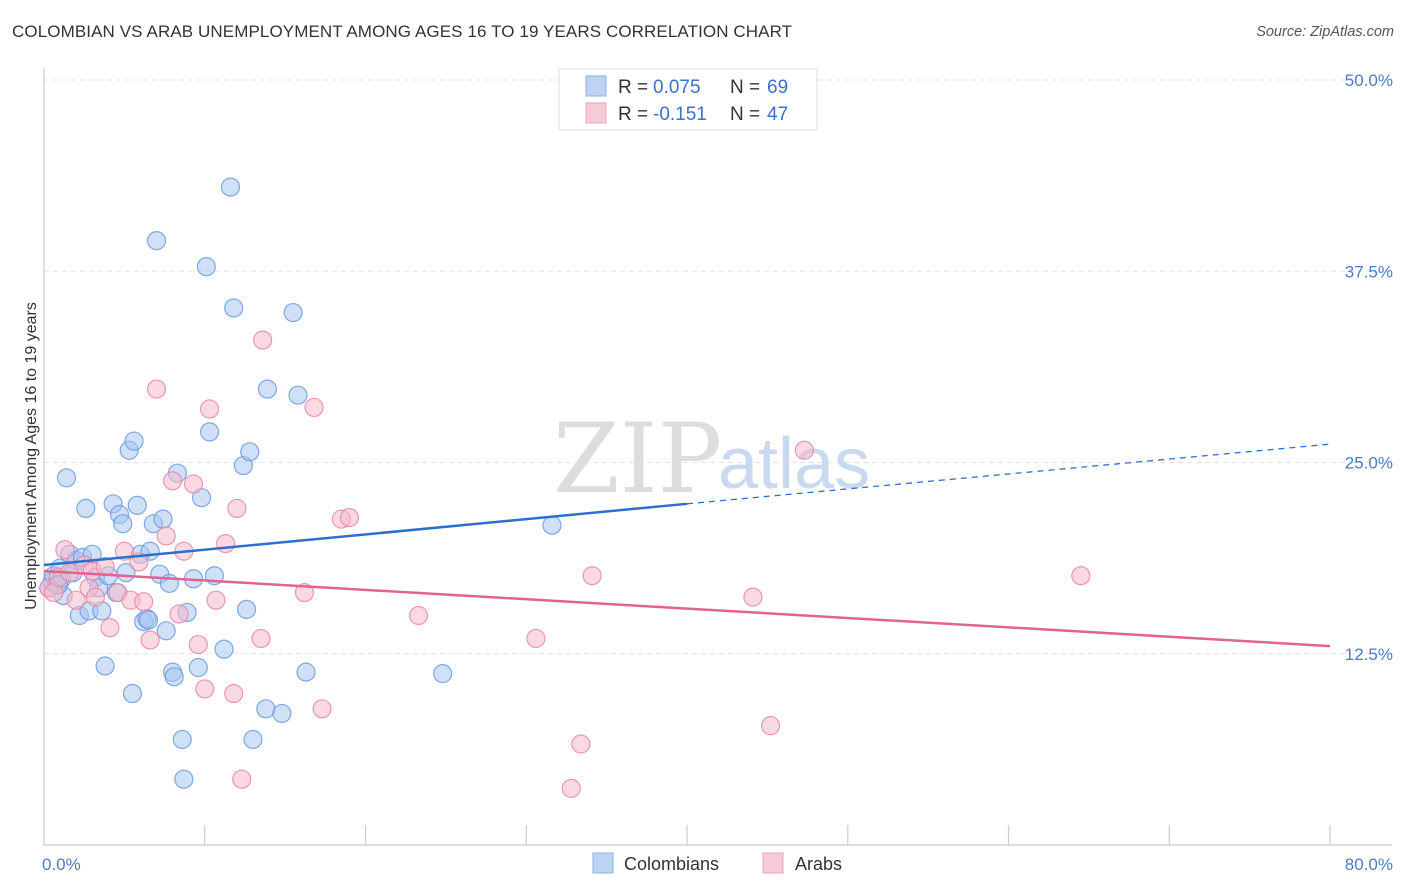 The width and height of the screenshot is (1406, 892). Describe the element at coordinates (677, 87) in the screenshot. I see `legend-r-value-colombians: 0.075` at that location.